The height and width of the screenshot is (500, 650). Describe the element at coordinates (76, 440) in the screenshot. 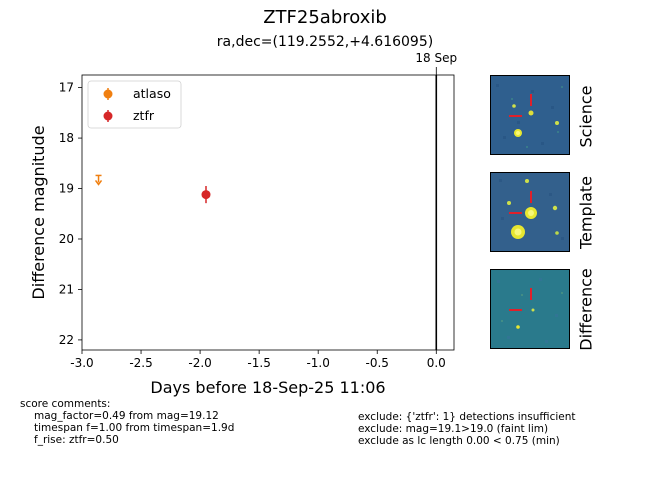

I see `comment-line: f_rise: ztfr=0.50` at that location.